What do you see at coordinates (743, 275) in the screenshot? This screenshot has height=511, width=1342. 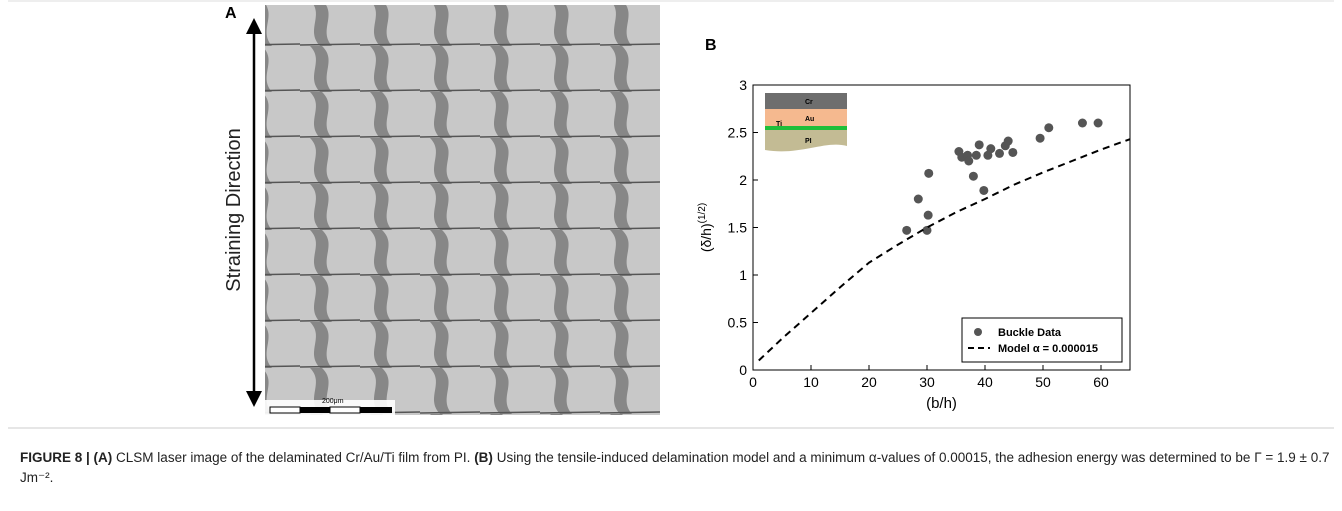 I see `y-tick-label: 1` at bounding box center [743, 275].